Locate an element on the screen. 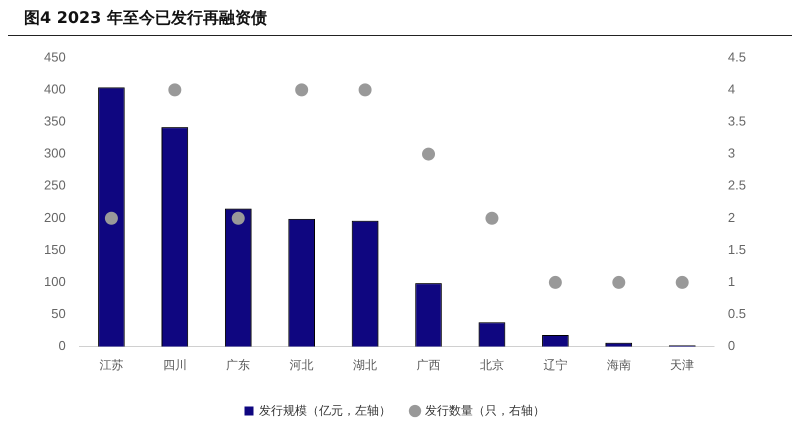 Image resolution: width=800 pixels, height=436 pixels. y-tick-label: 0 is located at coordinates (62, 346).